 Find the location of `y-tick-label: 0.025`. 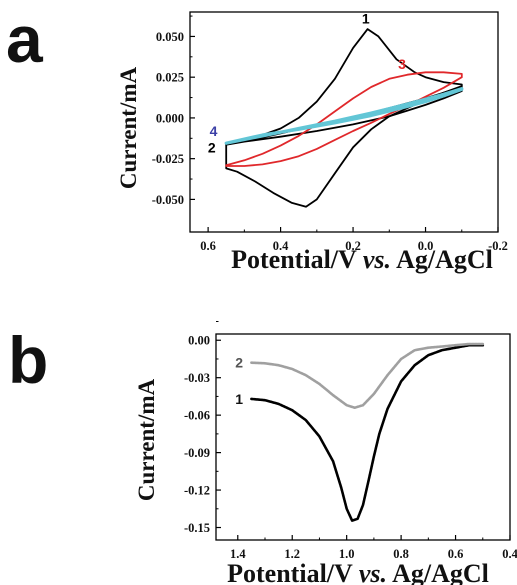

y-tick-label: 0.025 is located at coordinates (170, 78).